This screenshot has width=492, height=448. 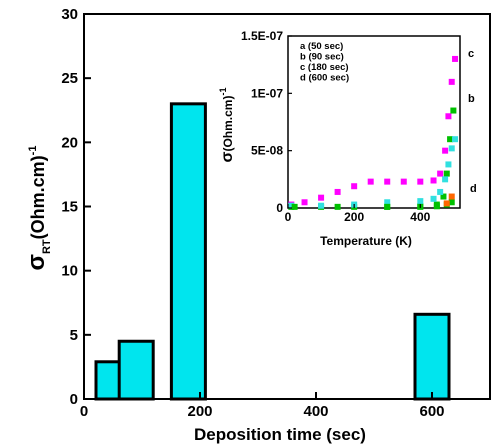 What do you see at coordinates (420, 217) in the screenshot?
I see `inset-x-tick-label: 400` at bounding box center [420, 217].